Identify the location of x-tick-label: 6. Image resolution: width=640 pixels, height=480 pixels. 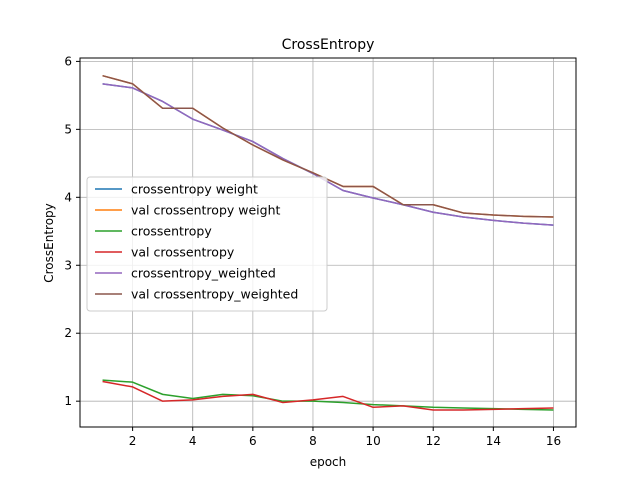
(253, 441).